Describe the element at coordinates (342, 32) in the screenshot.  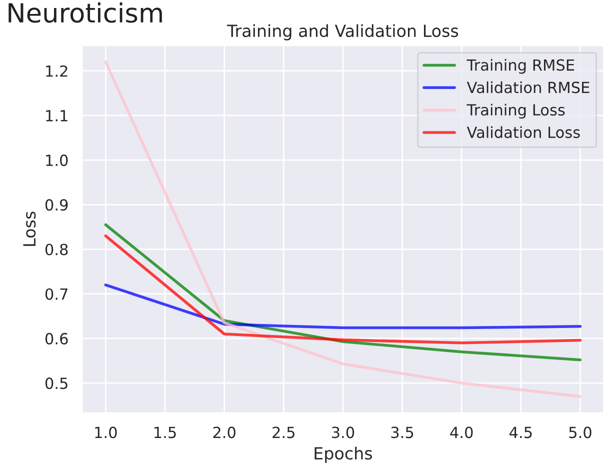
I see `chart-title: Training and Validation Loss` at that location.